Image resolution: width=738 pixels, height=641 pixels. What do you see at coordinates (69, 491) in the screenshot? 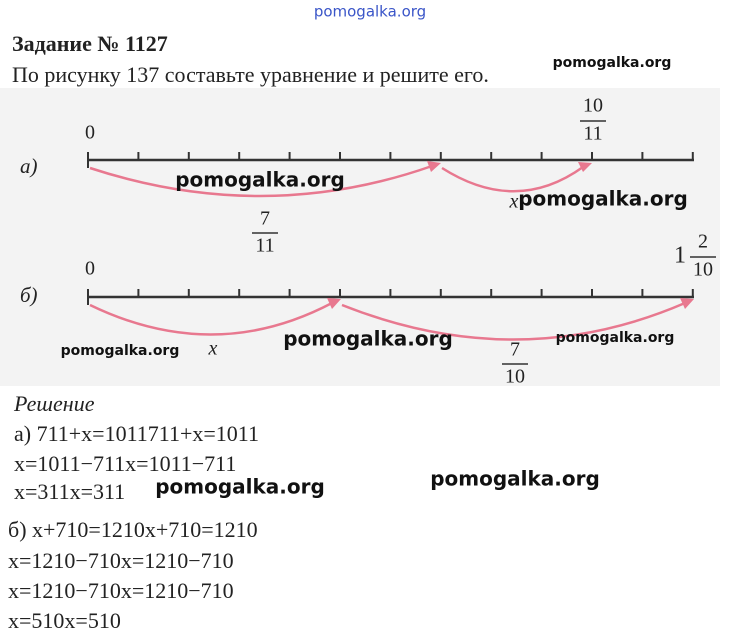
I see `solution-line: x=311x=311` at bounding box center [69, 491].